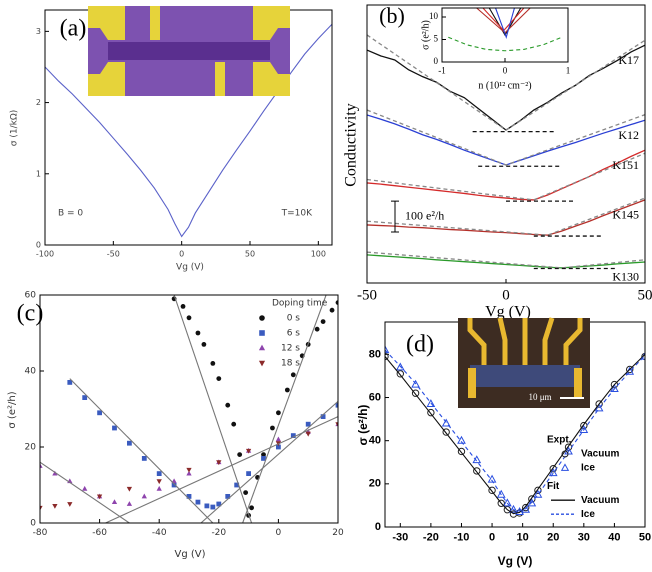 The image size is (652, 572). Describe the element at coordinates (113, 253) in the screenshot. I see `x-tick-label: -50` at that location.